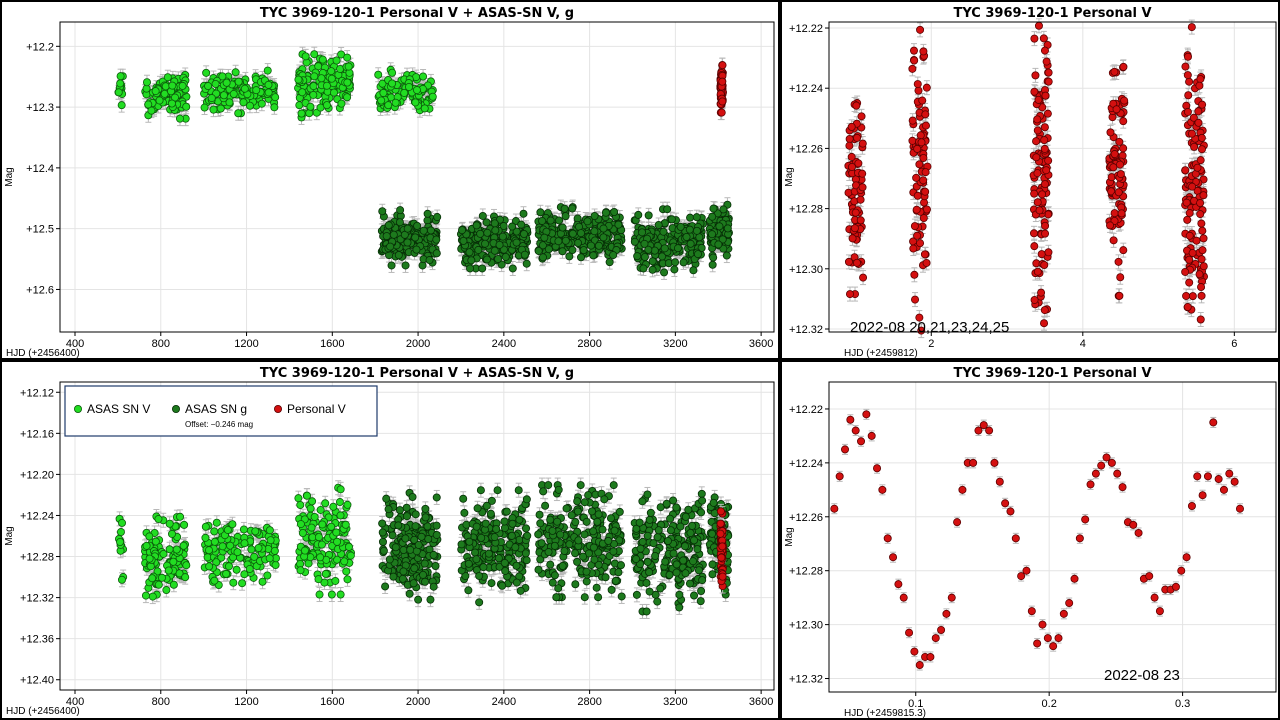 The image size is (1280, 720). I want to click on y-tick-label: +12.12, so click(37, 393).